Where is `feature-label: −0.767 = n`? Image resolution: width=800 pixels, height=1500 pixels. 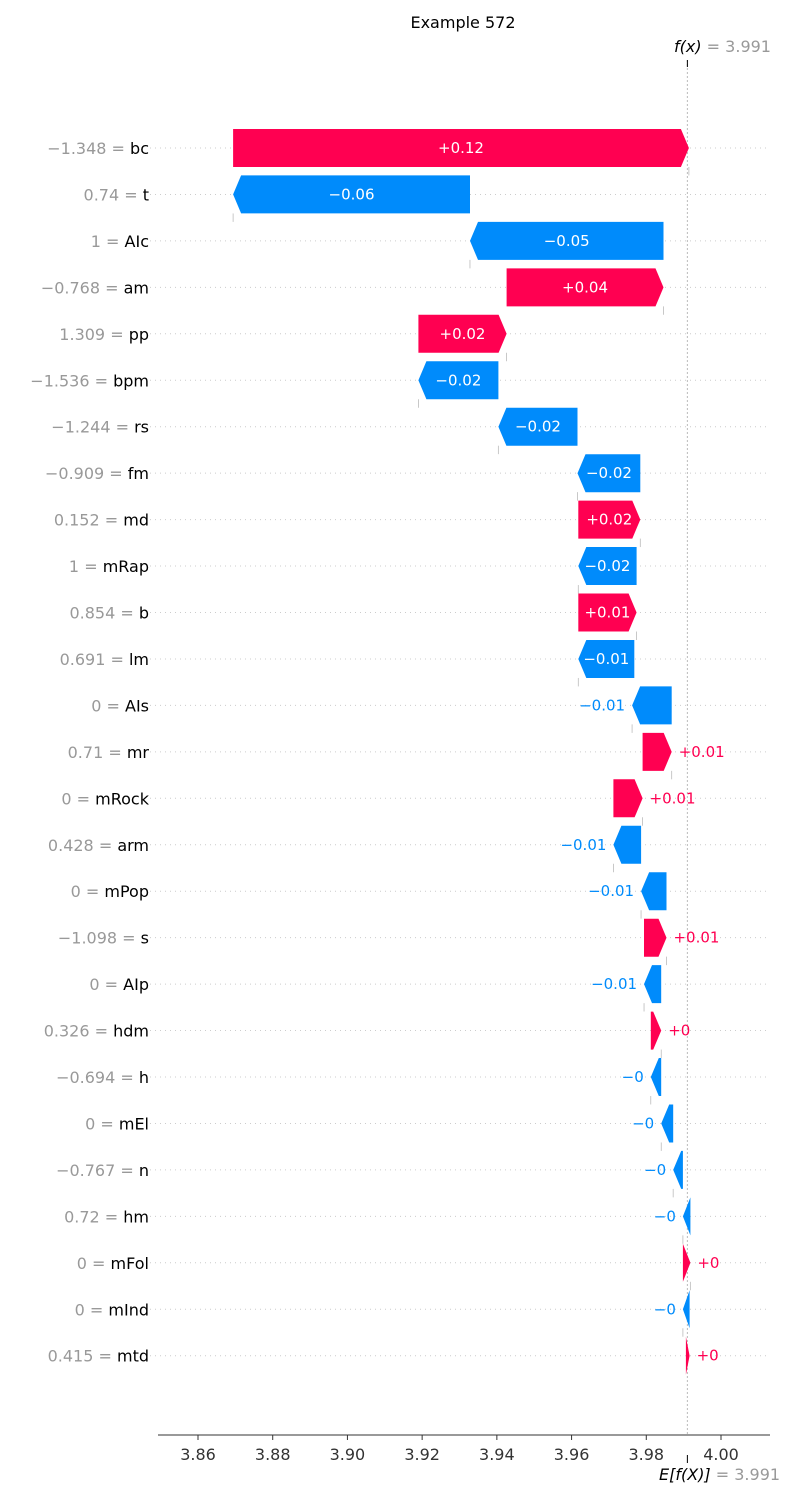 feature-label: −0.767 = n is located at coordinates (102, 1170).